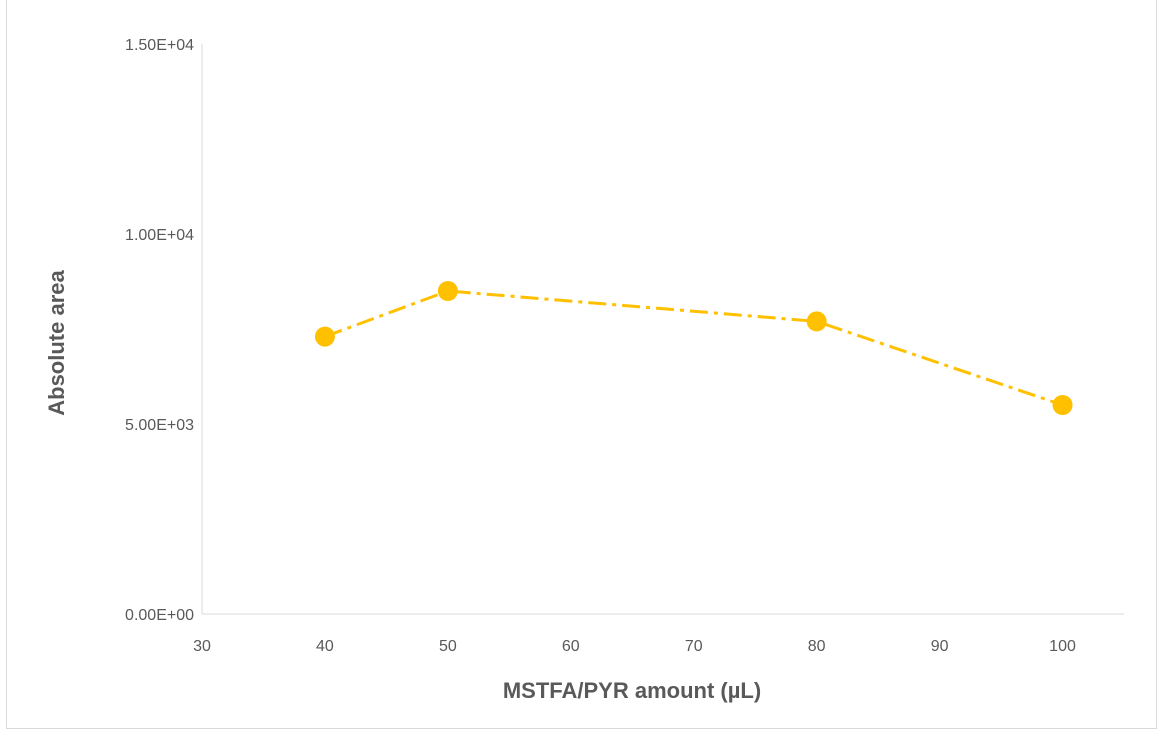  What do you see at coordinates (1062, 646) in the screenshot?
I see `x-tick-label: 100` at bounding box center [1062, 646].